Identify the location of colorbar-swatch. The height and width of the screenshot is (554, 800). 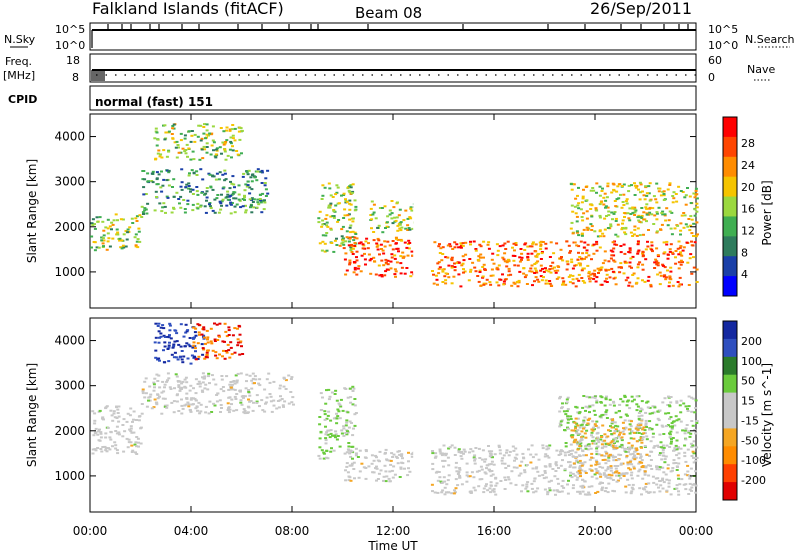
(730, 419).